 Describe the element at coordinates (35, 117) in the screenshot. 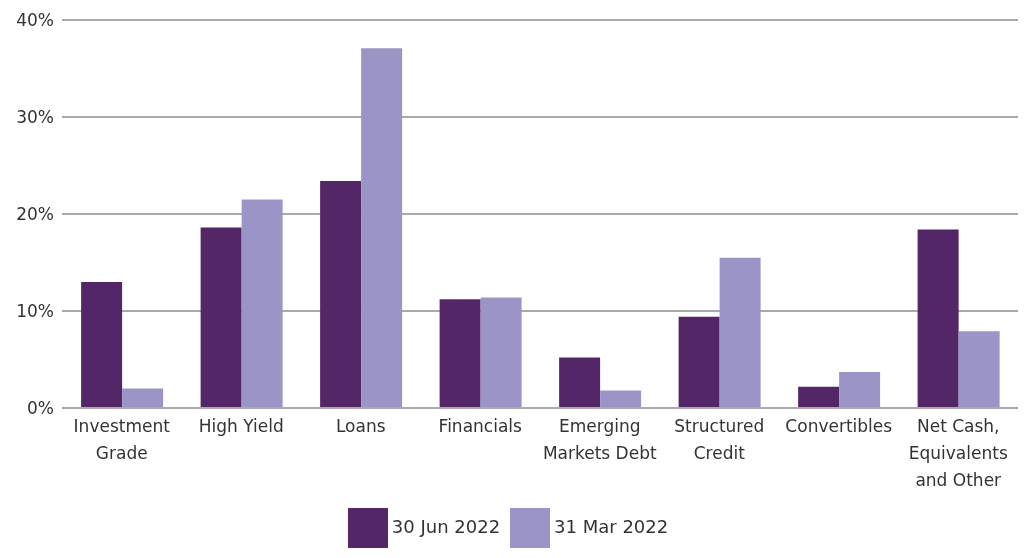

I see `y-tick-label: 30%` at that location.